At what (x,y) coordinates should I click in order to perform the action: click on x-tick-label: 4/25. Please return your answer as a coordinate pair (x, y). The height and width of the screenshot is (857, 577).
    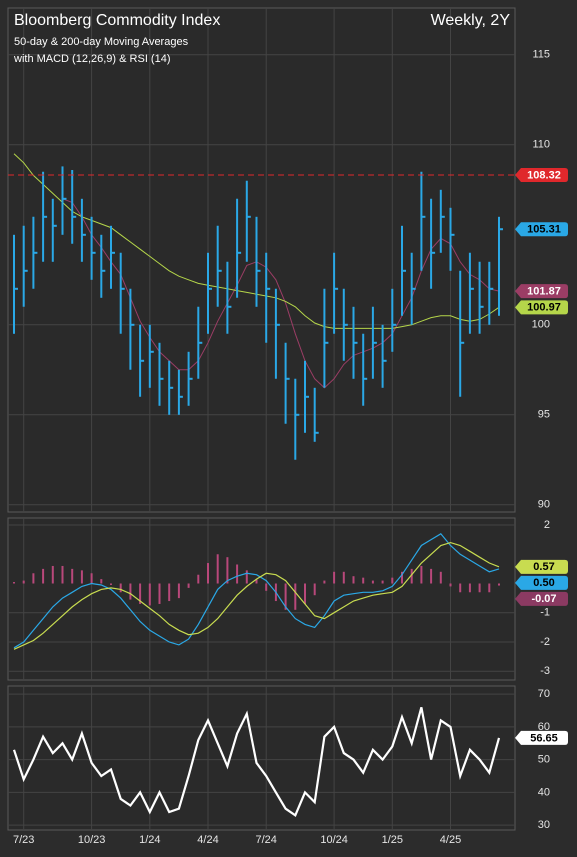
    Looking at the image, I should click on (450, 840).